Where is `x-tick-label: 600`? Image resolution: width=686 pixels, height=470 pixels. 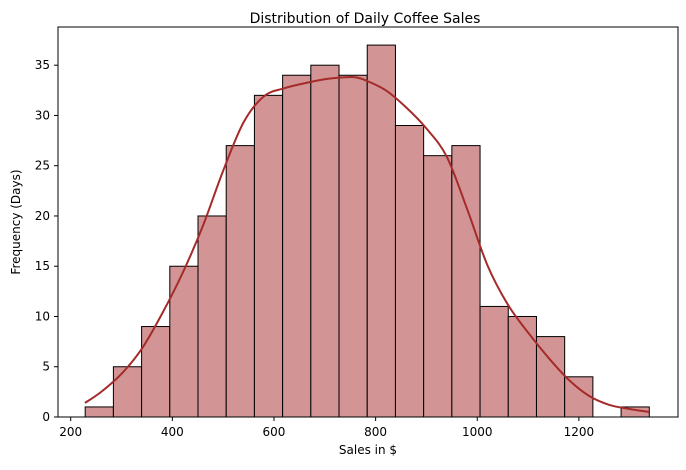
x-tick-label: 600 is located at coordinates (274, 432).